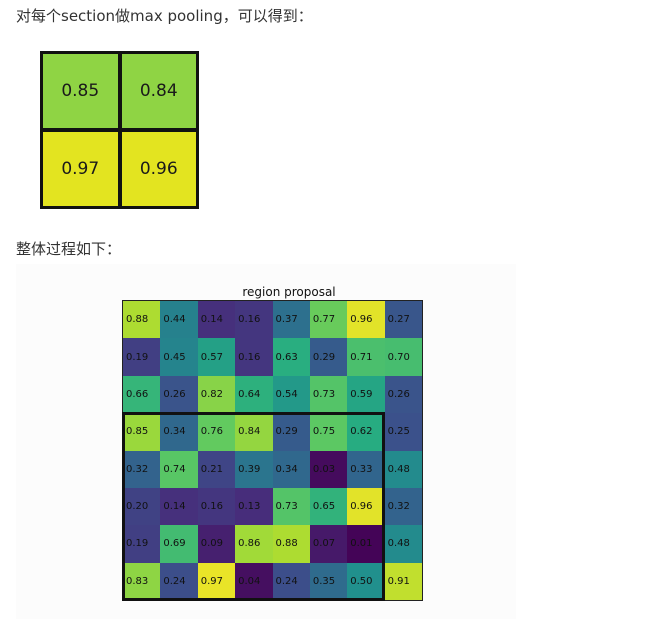  What do you see at coordinates (254, 506) in the screenshot?
I see `heatmap-cell: 0.13` at bounding box center [254, 506].